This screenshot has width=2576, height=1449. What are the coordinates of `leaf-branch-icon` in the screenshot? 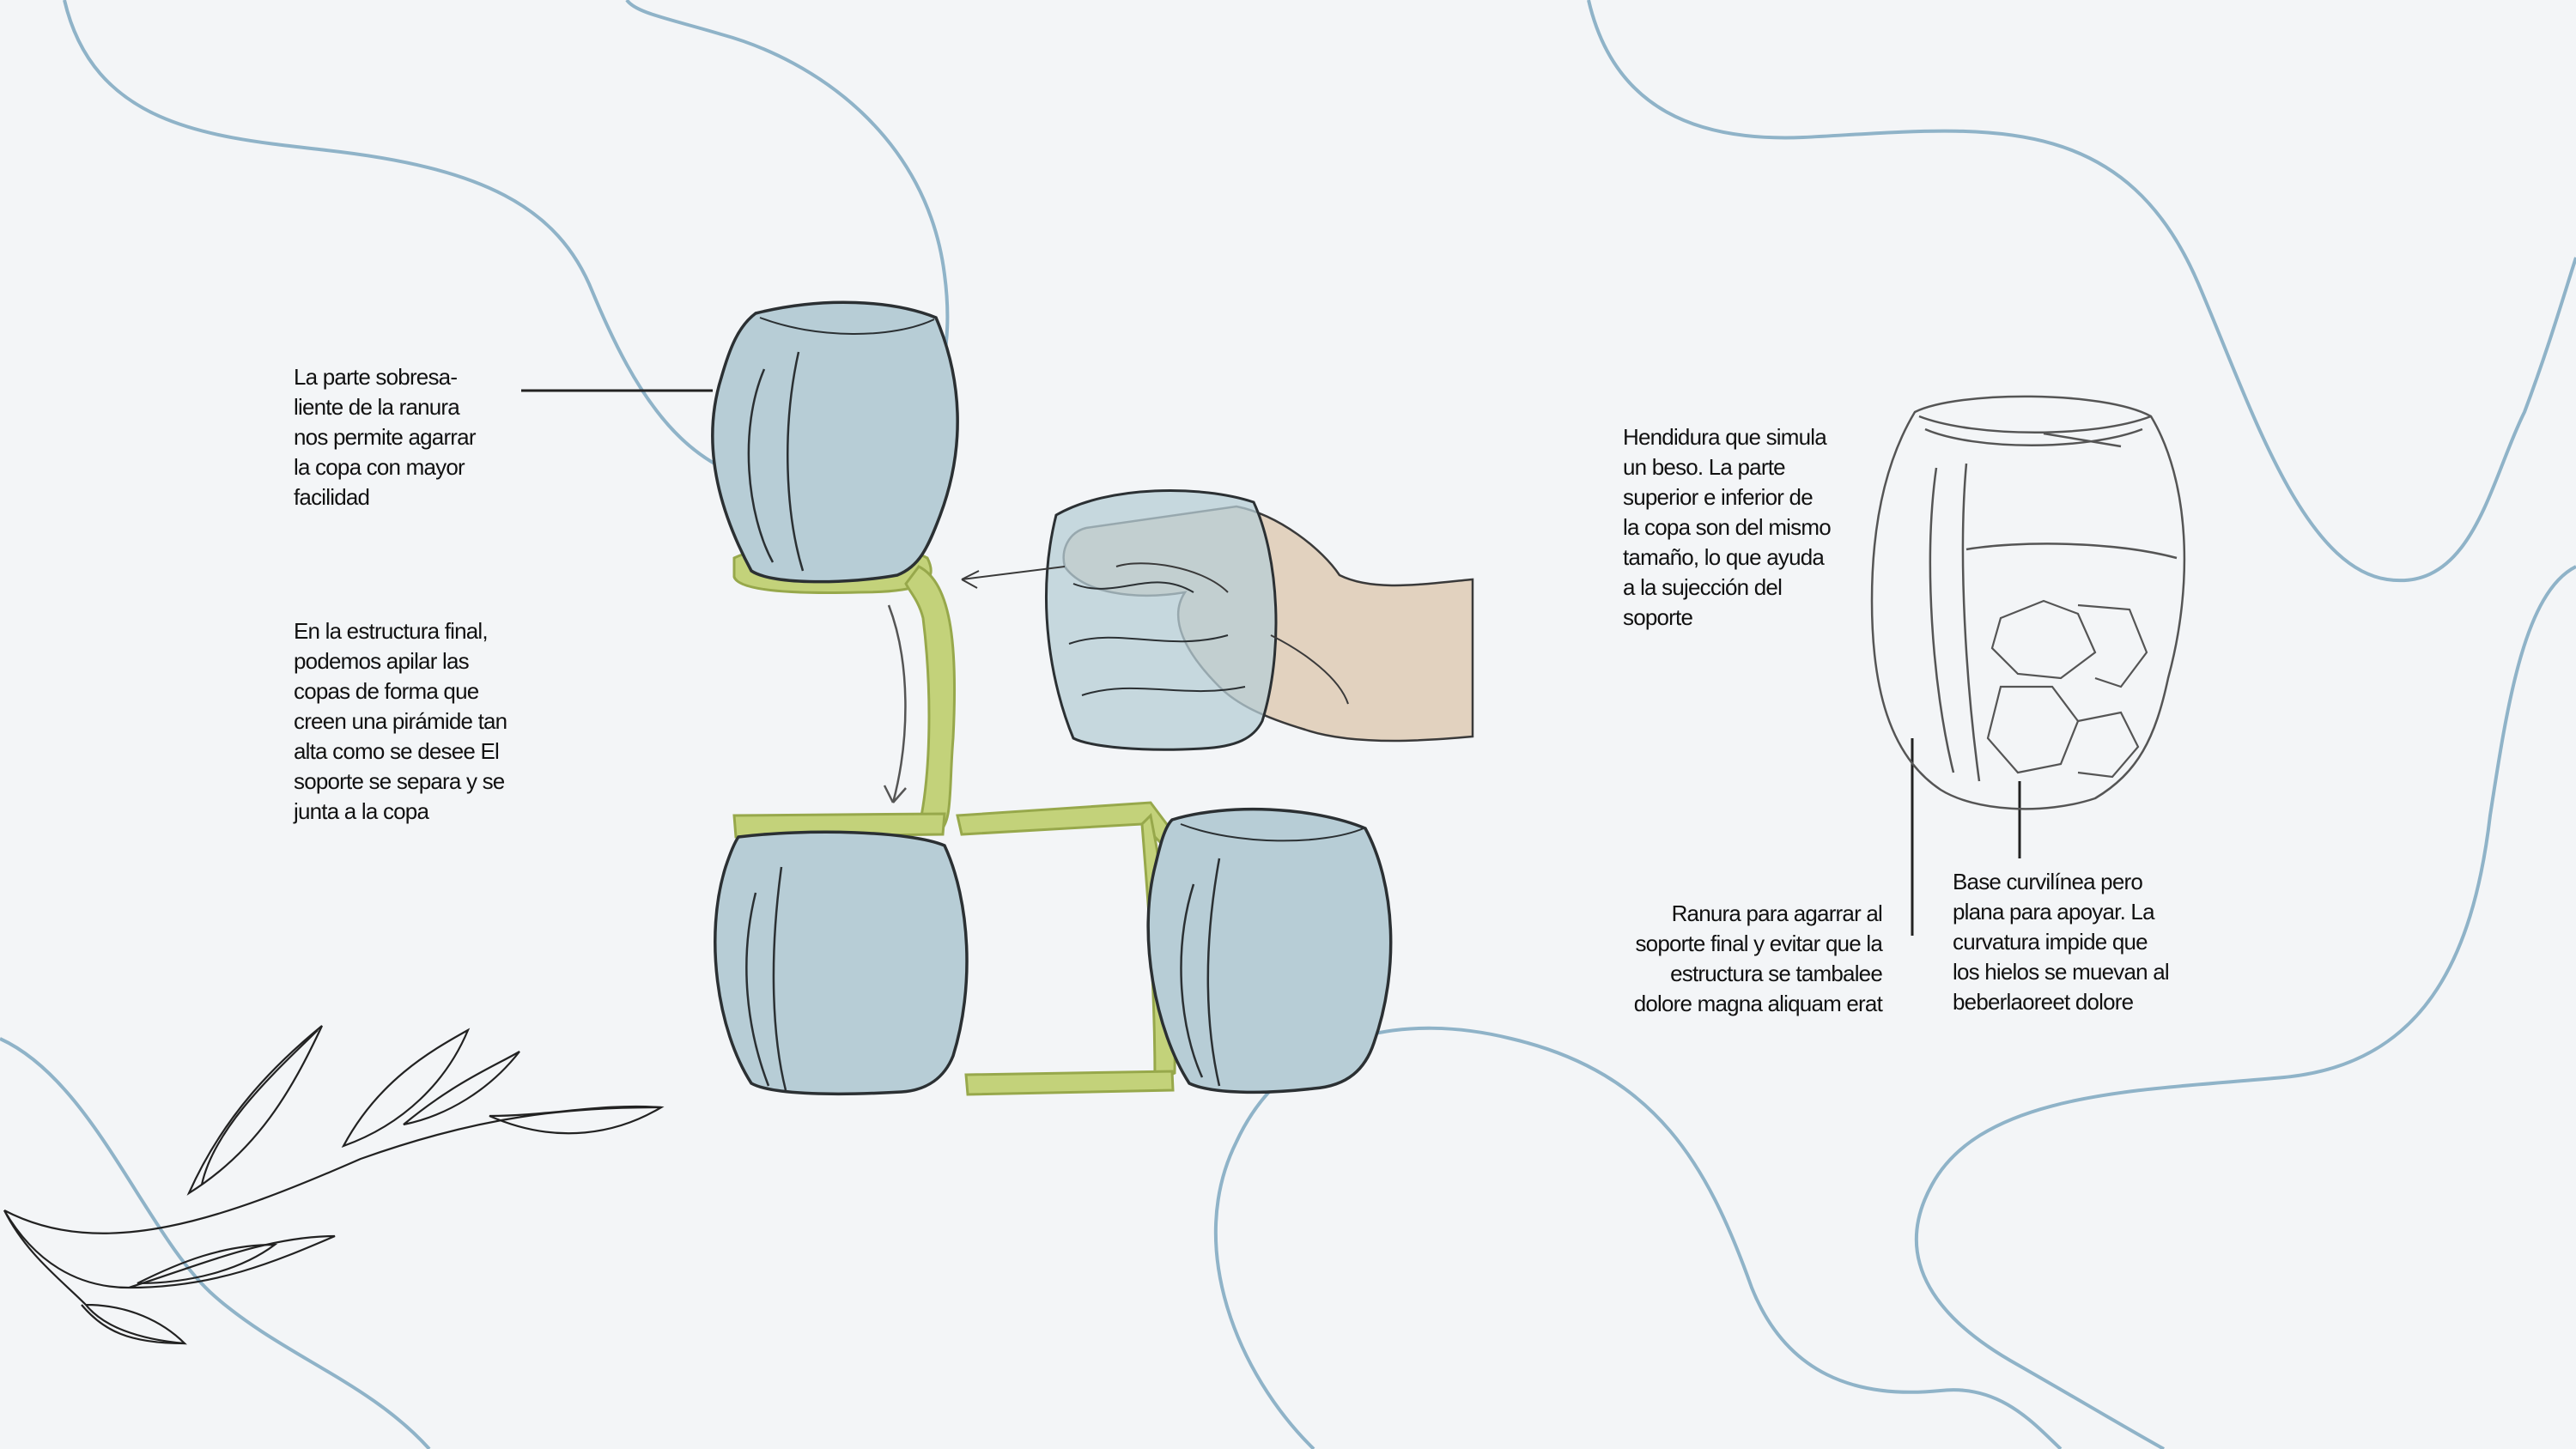 It's located at (334, 1185).